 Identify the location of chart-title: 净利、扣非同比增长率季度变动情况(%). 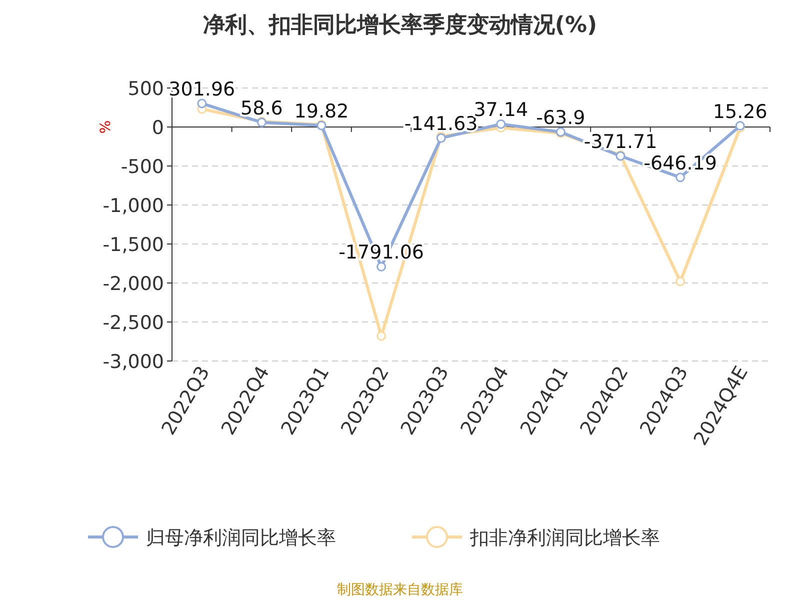
(400, 25).